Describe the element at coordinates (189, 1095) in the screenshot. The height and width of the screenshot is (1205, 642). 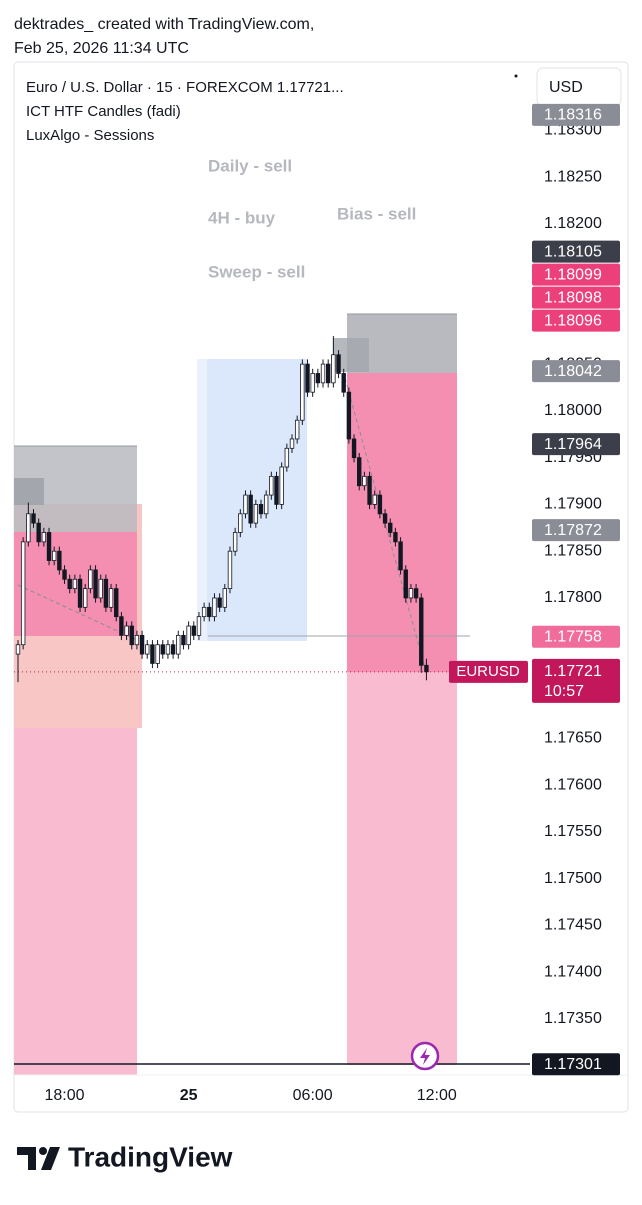
I see `x-tick-label: 25` at that location.